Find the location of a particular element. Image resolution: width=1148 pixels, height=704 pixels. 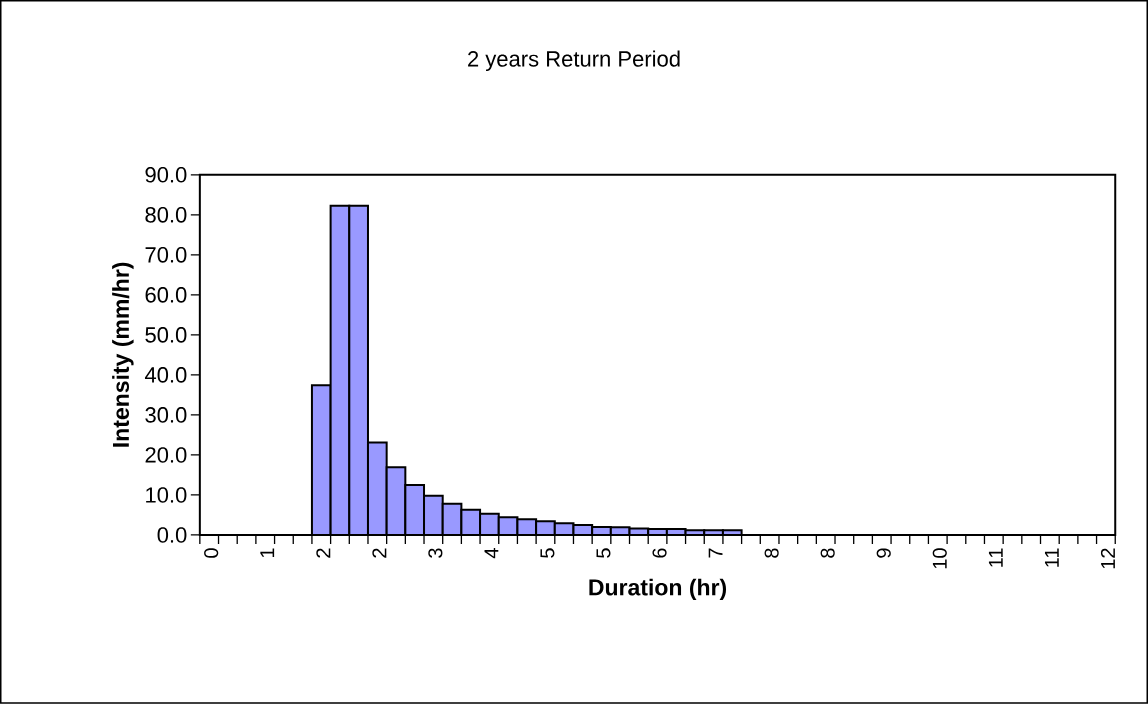

x-axis-title: Duration (hr) is located at coordinates (658, 589).